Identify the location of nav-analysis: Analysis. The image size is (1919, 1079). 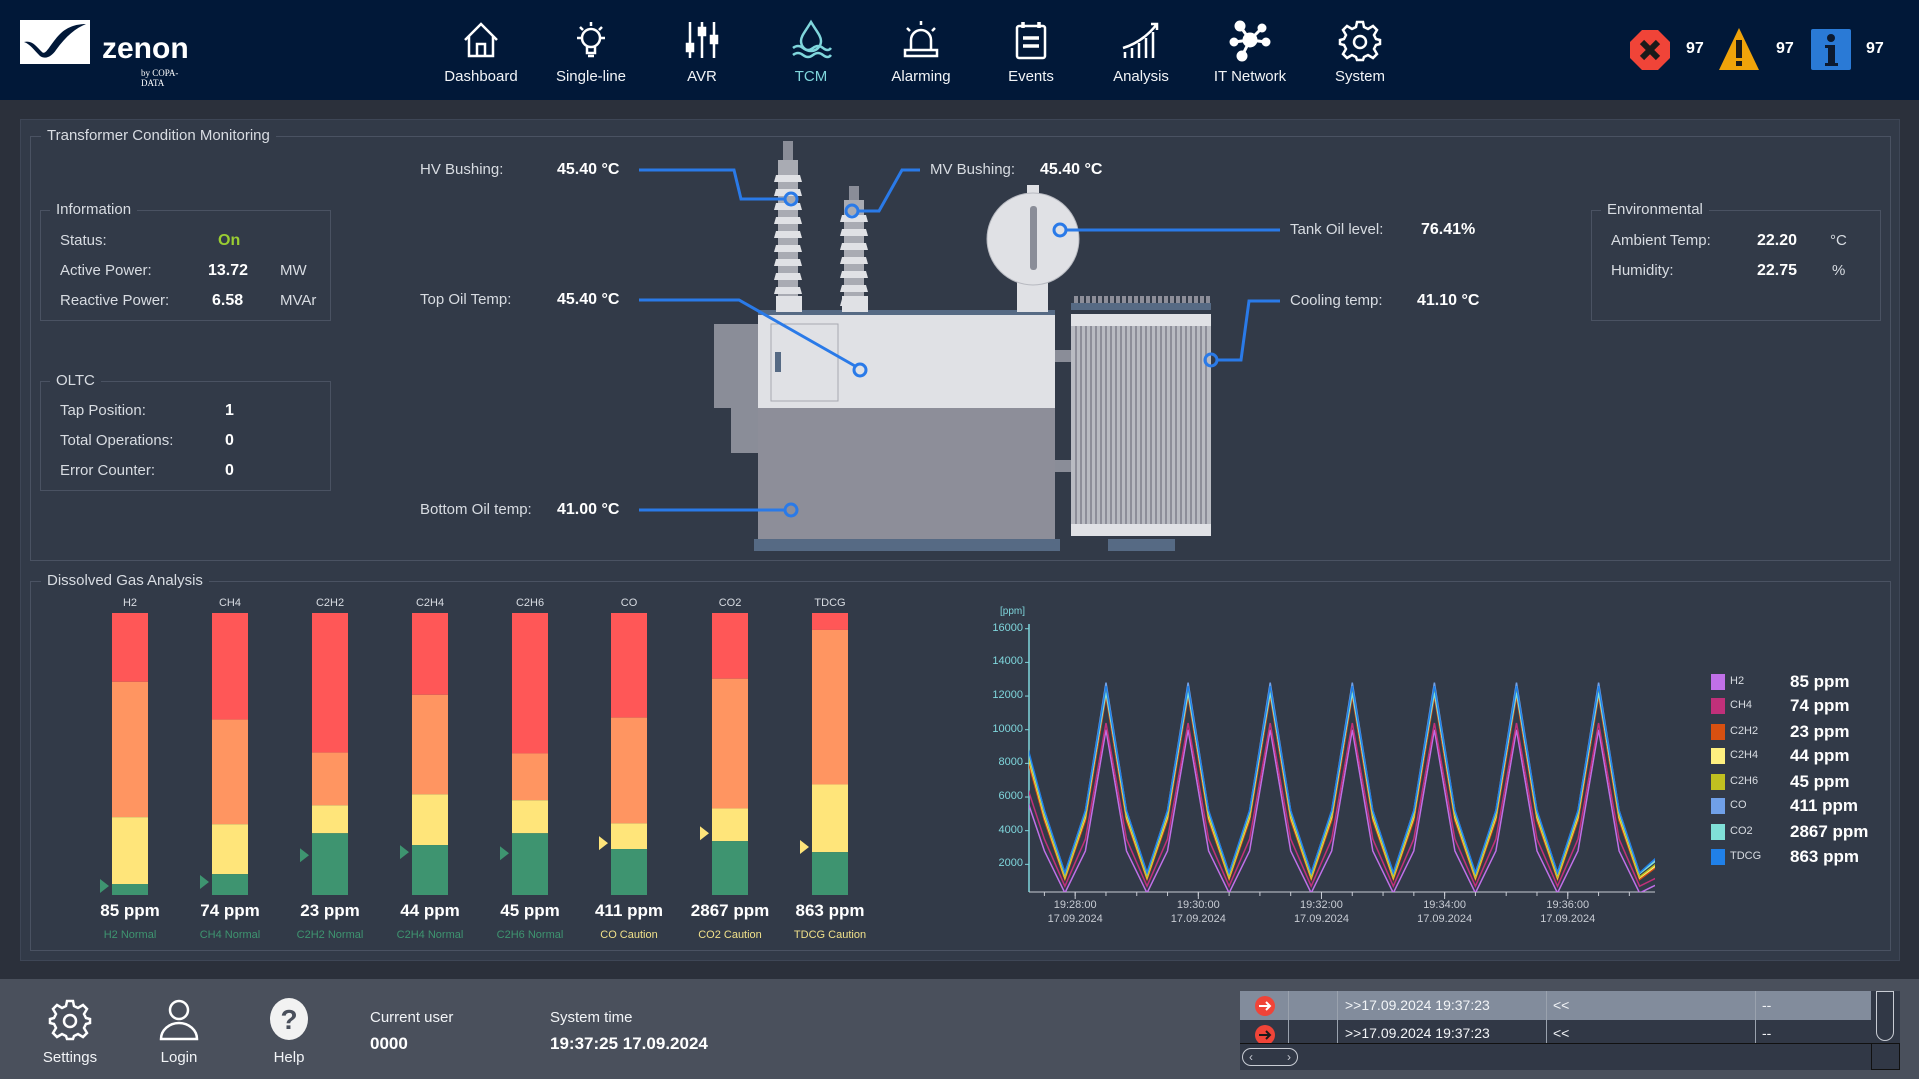
(1141, 54).